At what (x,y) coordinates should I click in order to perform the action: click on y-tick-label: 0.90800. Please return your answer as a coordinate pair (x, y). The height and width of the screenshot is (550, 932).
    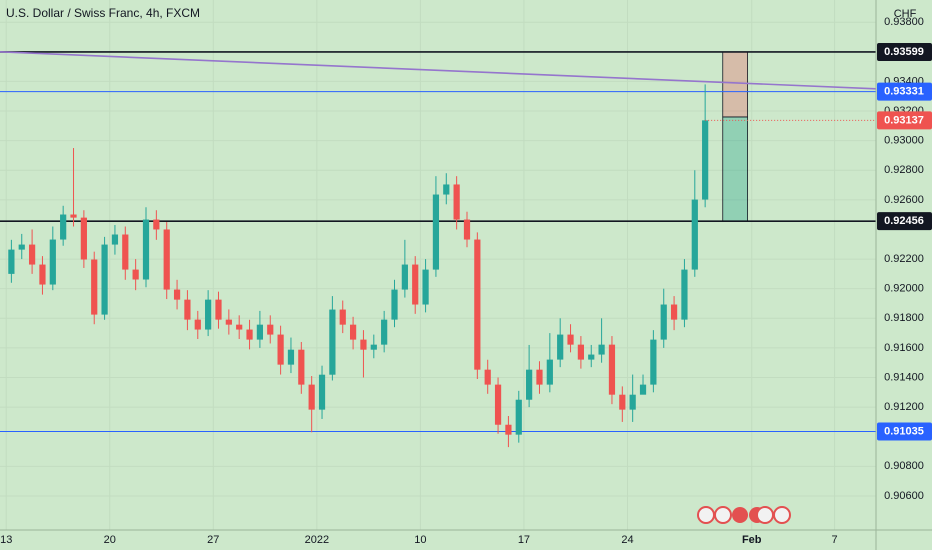
    Looking at the image, I should click on (904, 466).